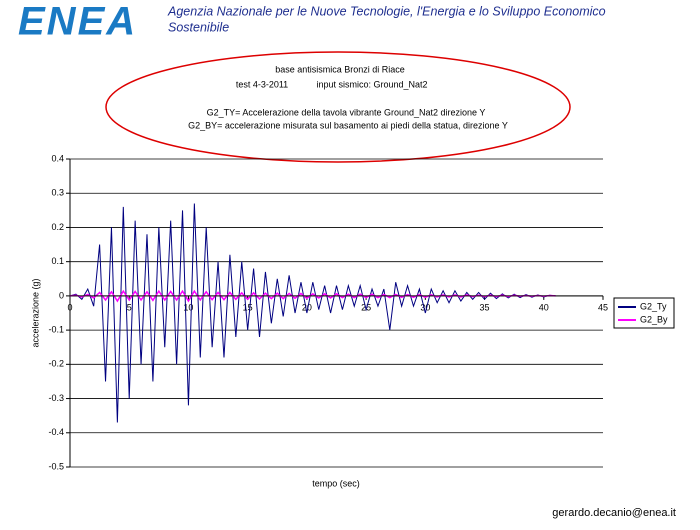 This screenshot has height=530, width=700. Describe the element at coordinates (198, 27) in the screenshot. I see `agency-name: Sostenibile` at that location.